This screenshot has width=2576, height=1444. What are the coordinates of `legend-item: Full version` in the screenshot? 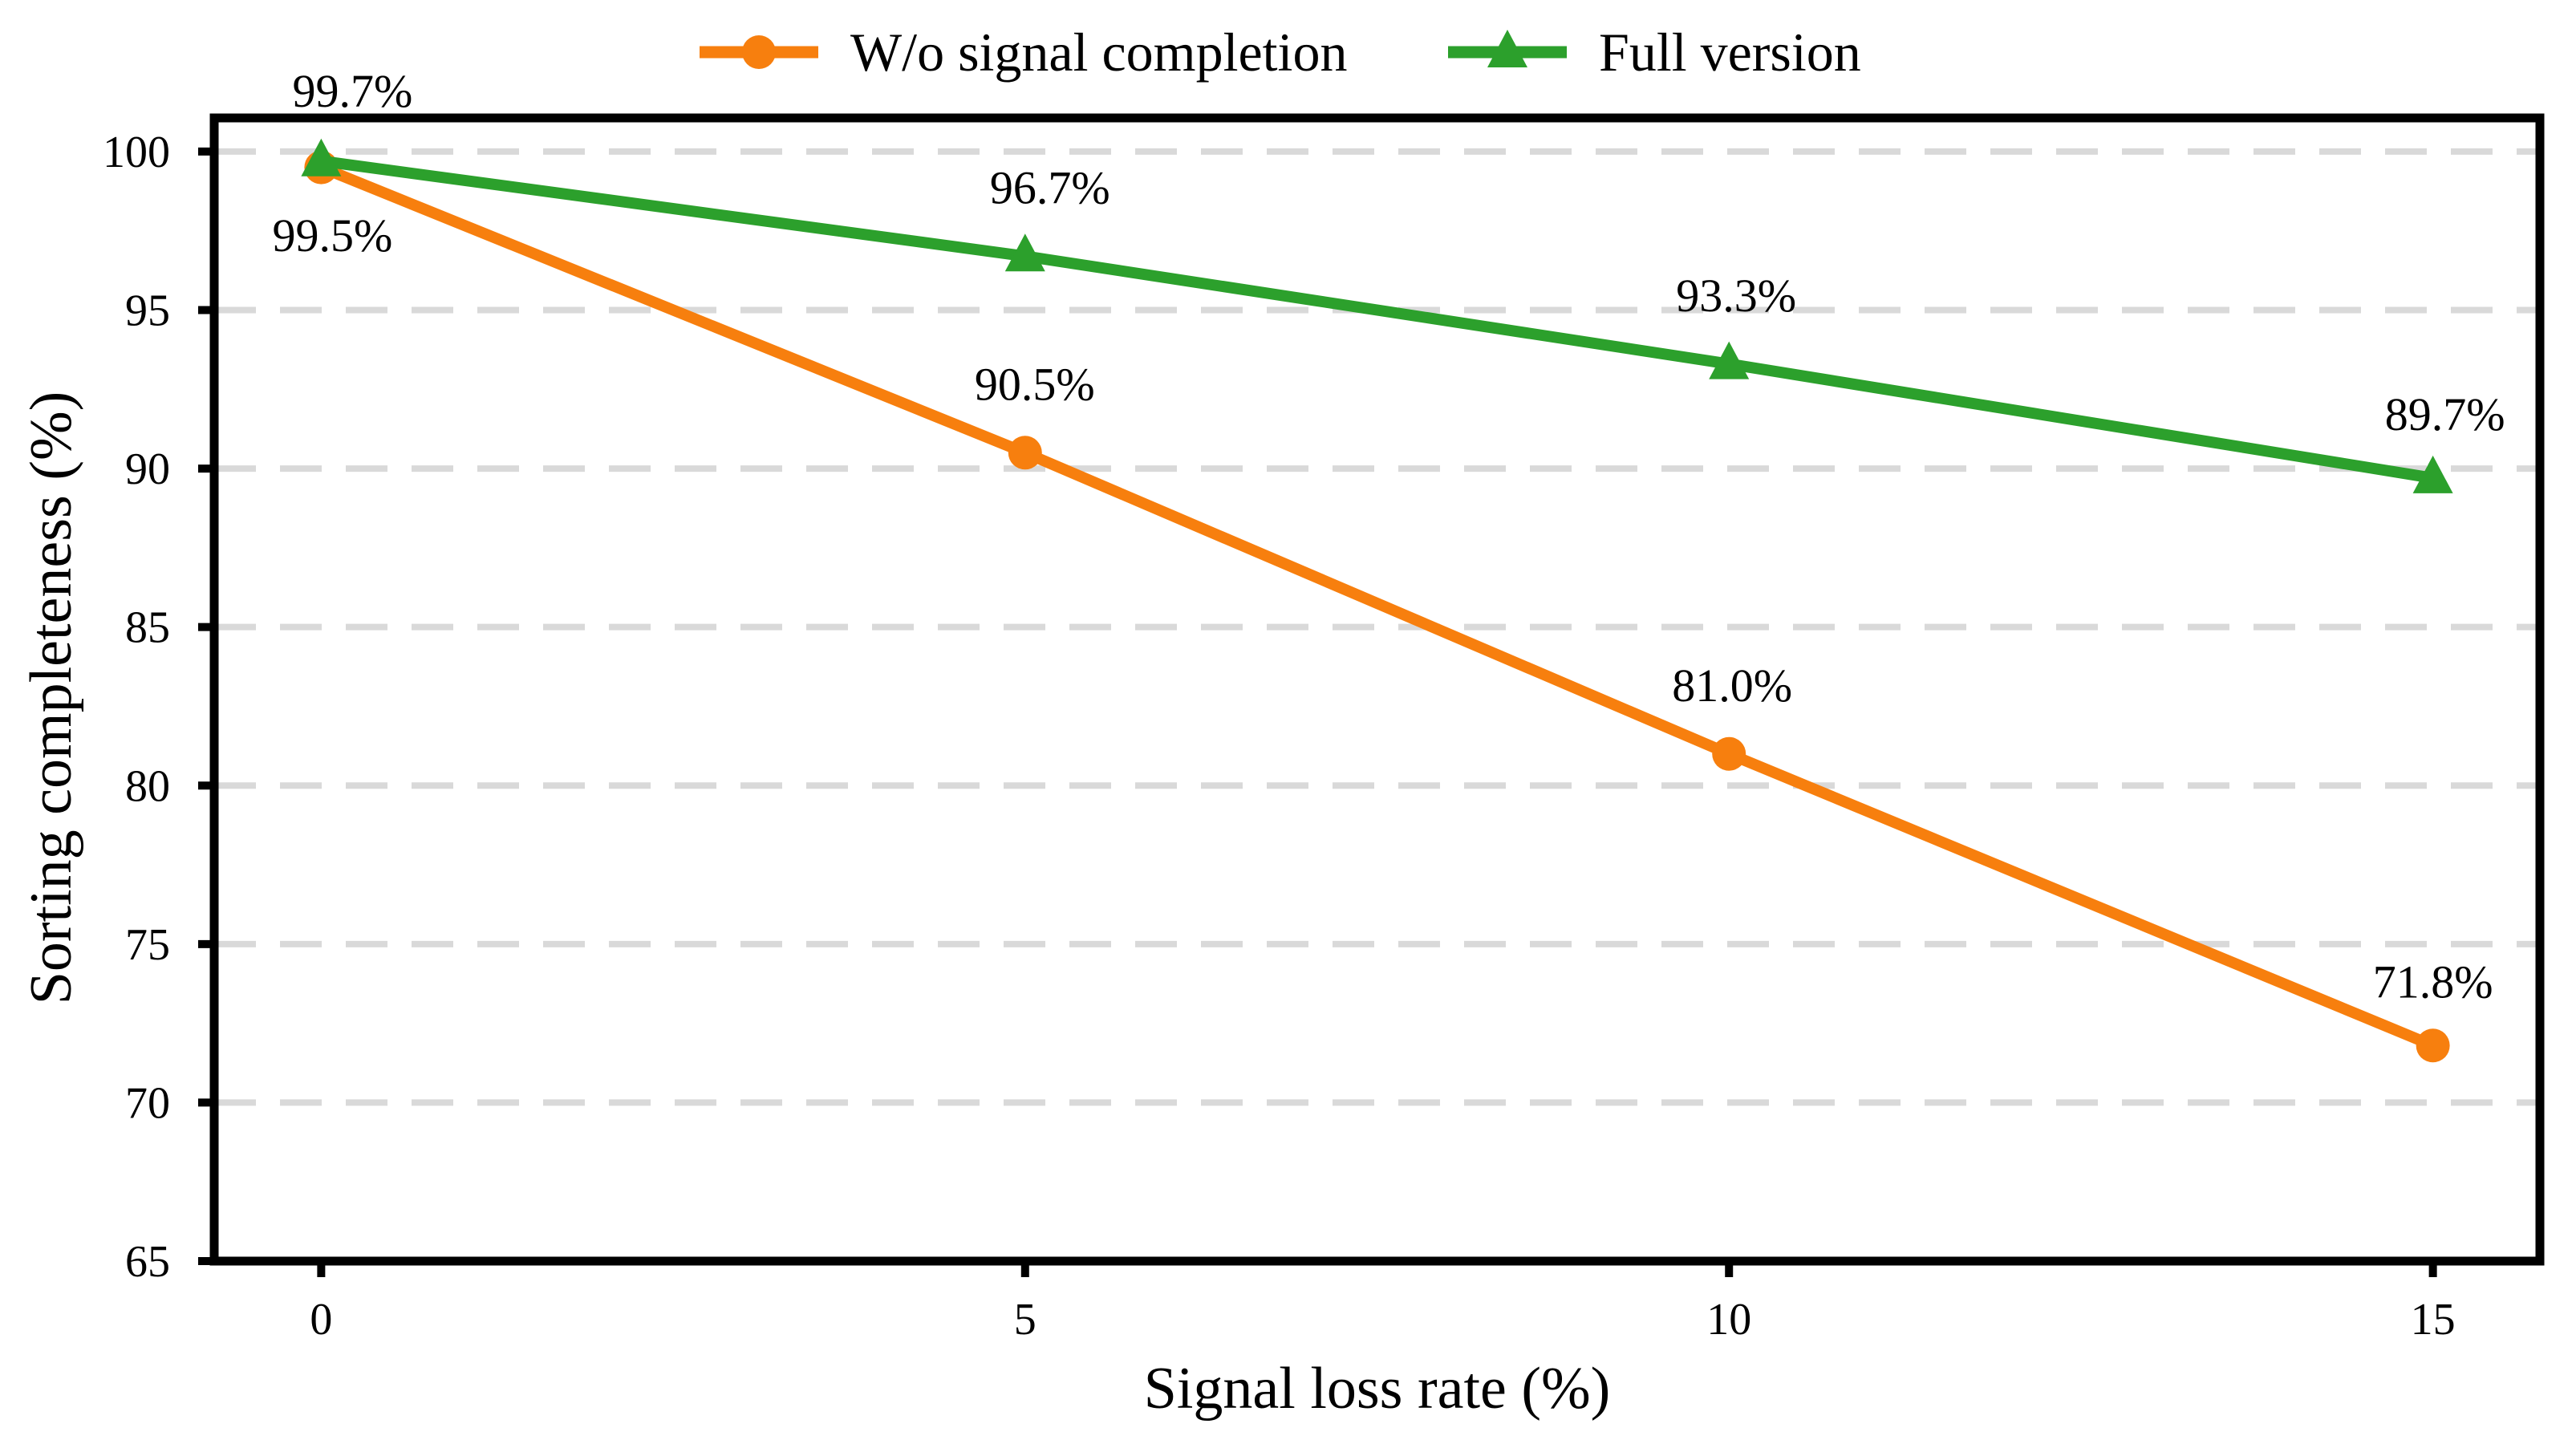 It's located at (1654, 52).